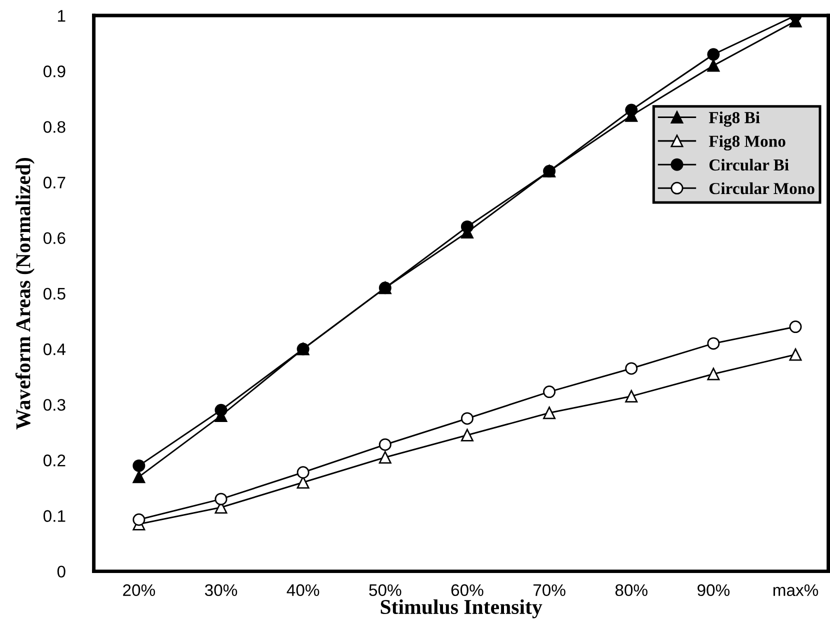  What do you see at coordinates (54, 72) in the screenshot?
I see `y-tick-label: 0.9` at bounding box center [54, 72].